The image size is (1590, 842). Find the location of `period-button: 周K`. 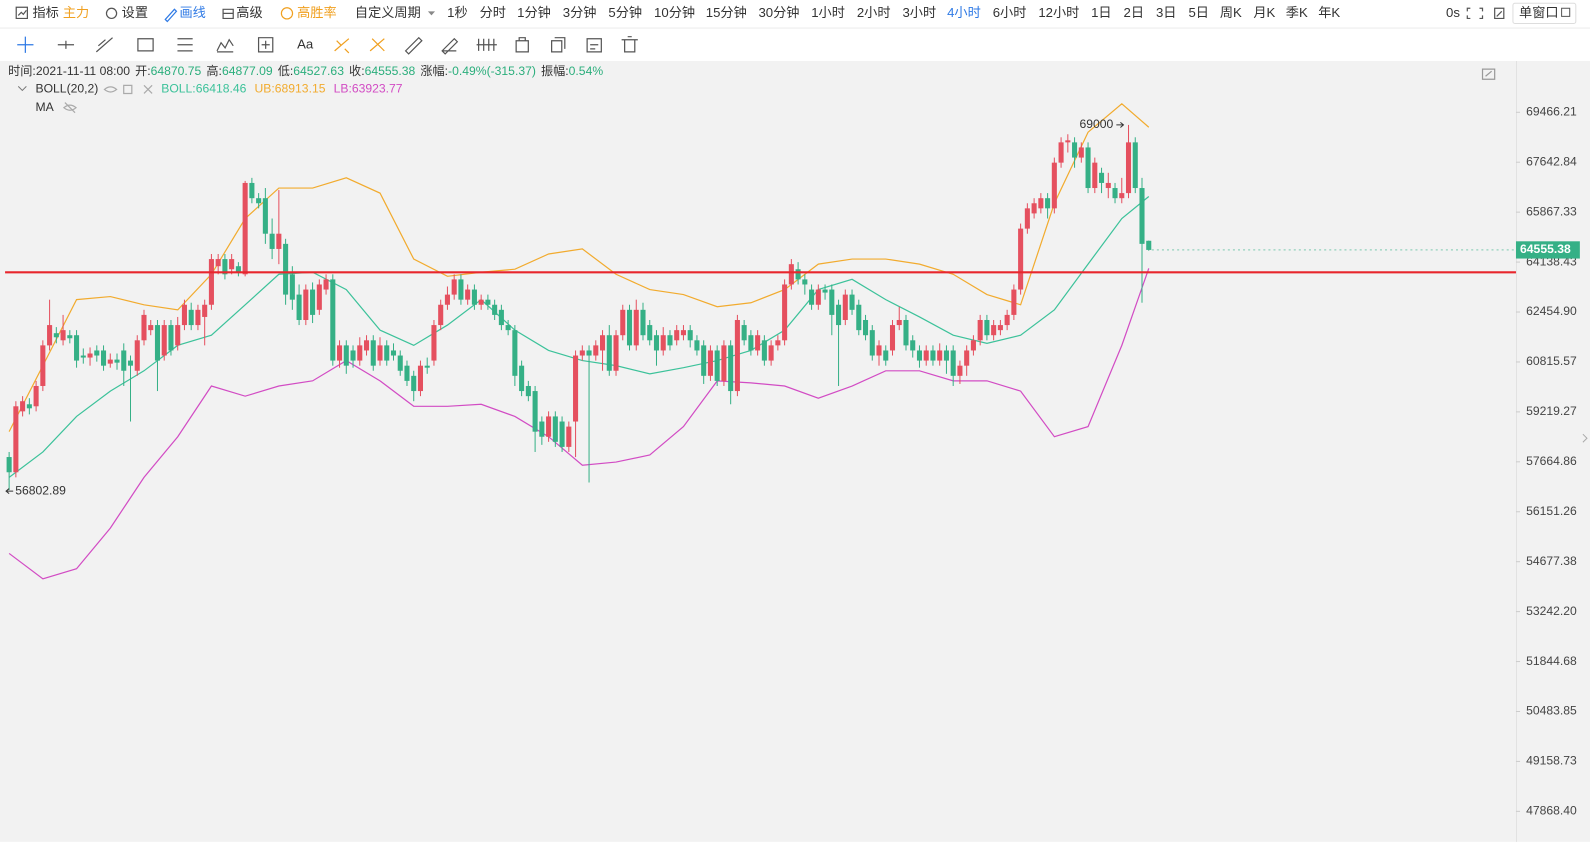

period-button: 周K is located at coordinates (1231, 12).